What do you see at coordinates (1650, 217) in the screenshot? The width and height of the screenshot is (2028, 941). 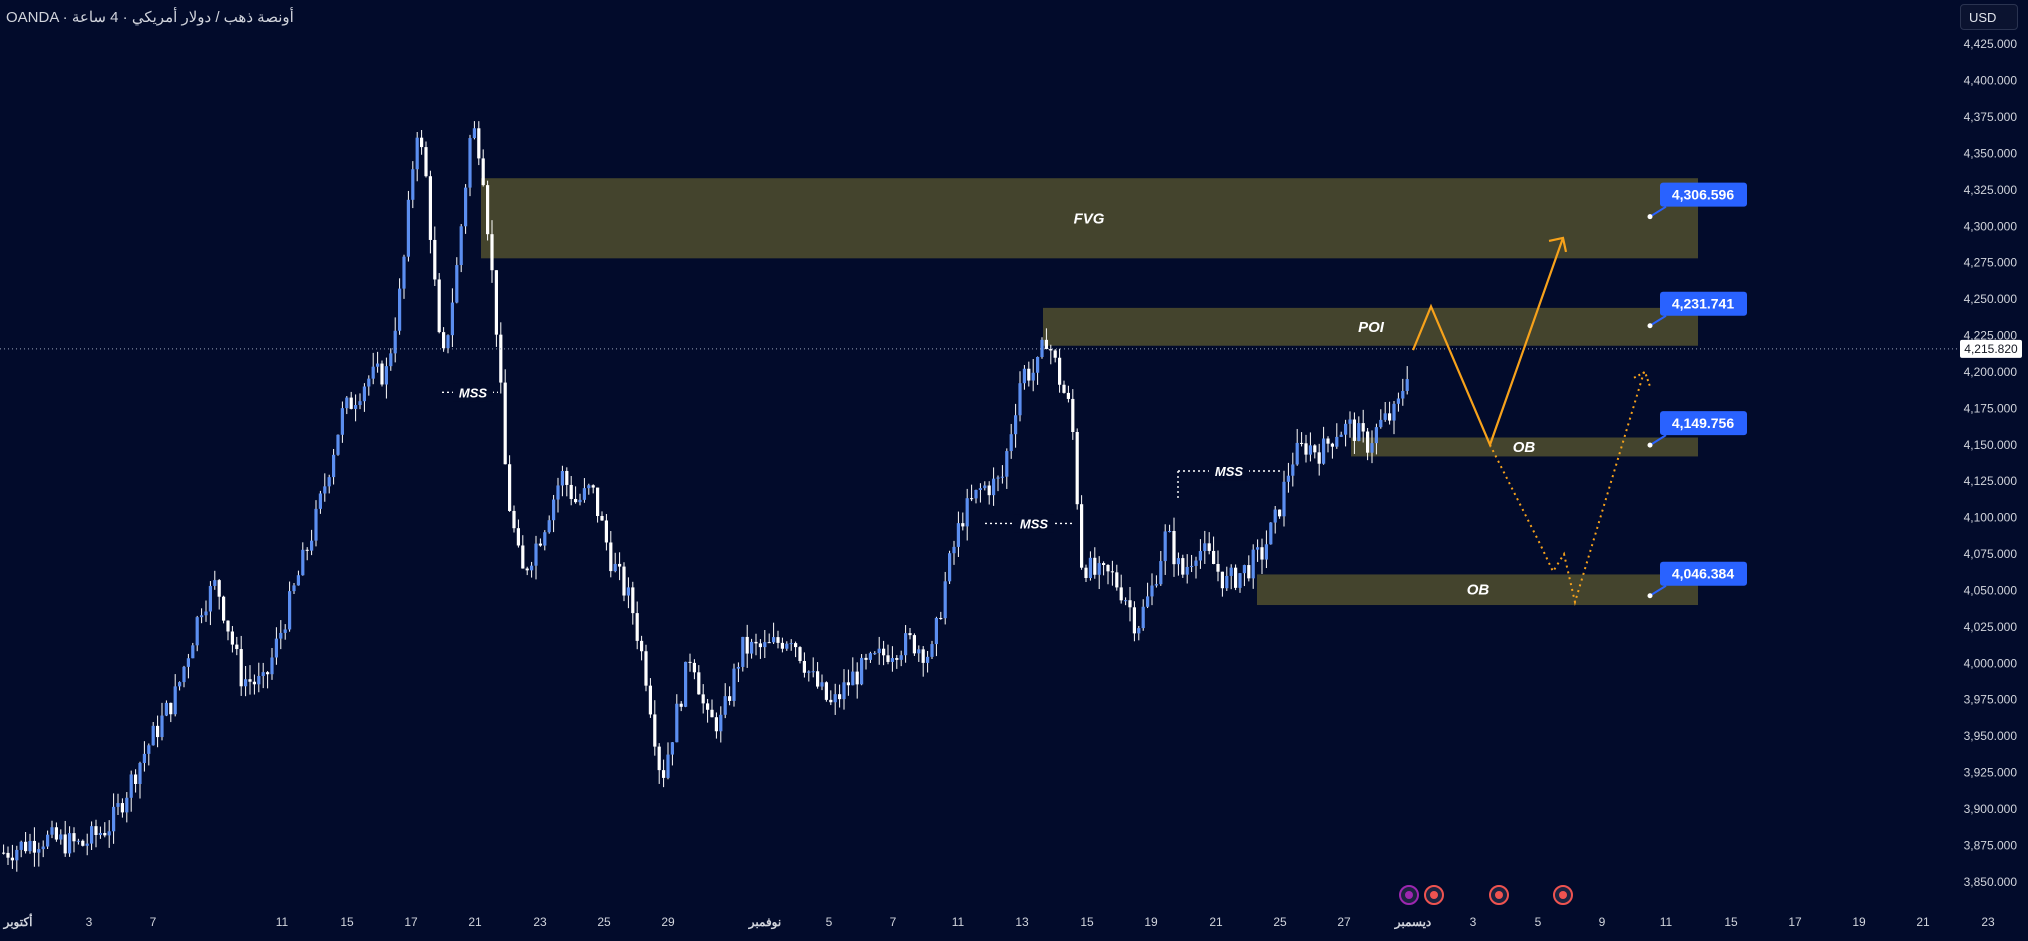 I see `price-tag-anchor` at bounding box center [1650, 217].